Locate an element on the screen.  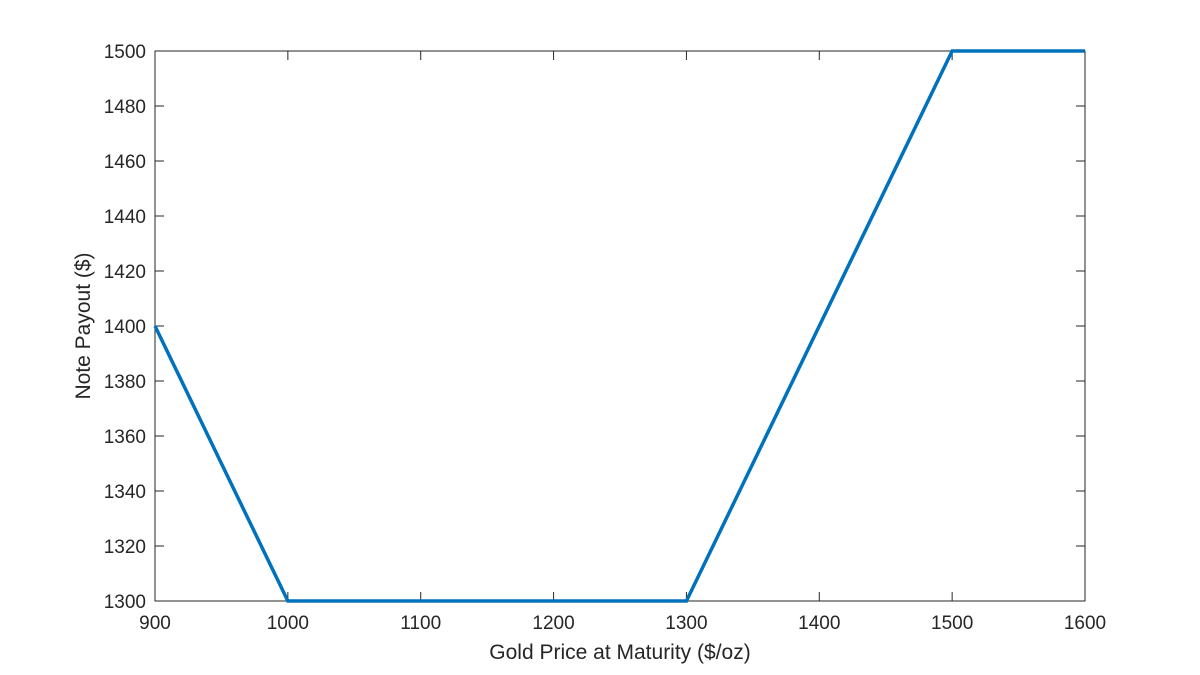
y-tick-label: 1400 is located at coordinates (125, 327).